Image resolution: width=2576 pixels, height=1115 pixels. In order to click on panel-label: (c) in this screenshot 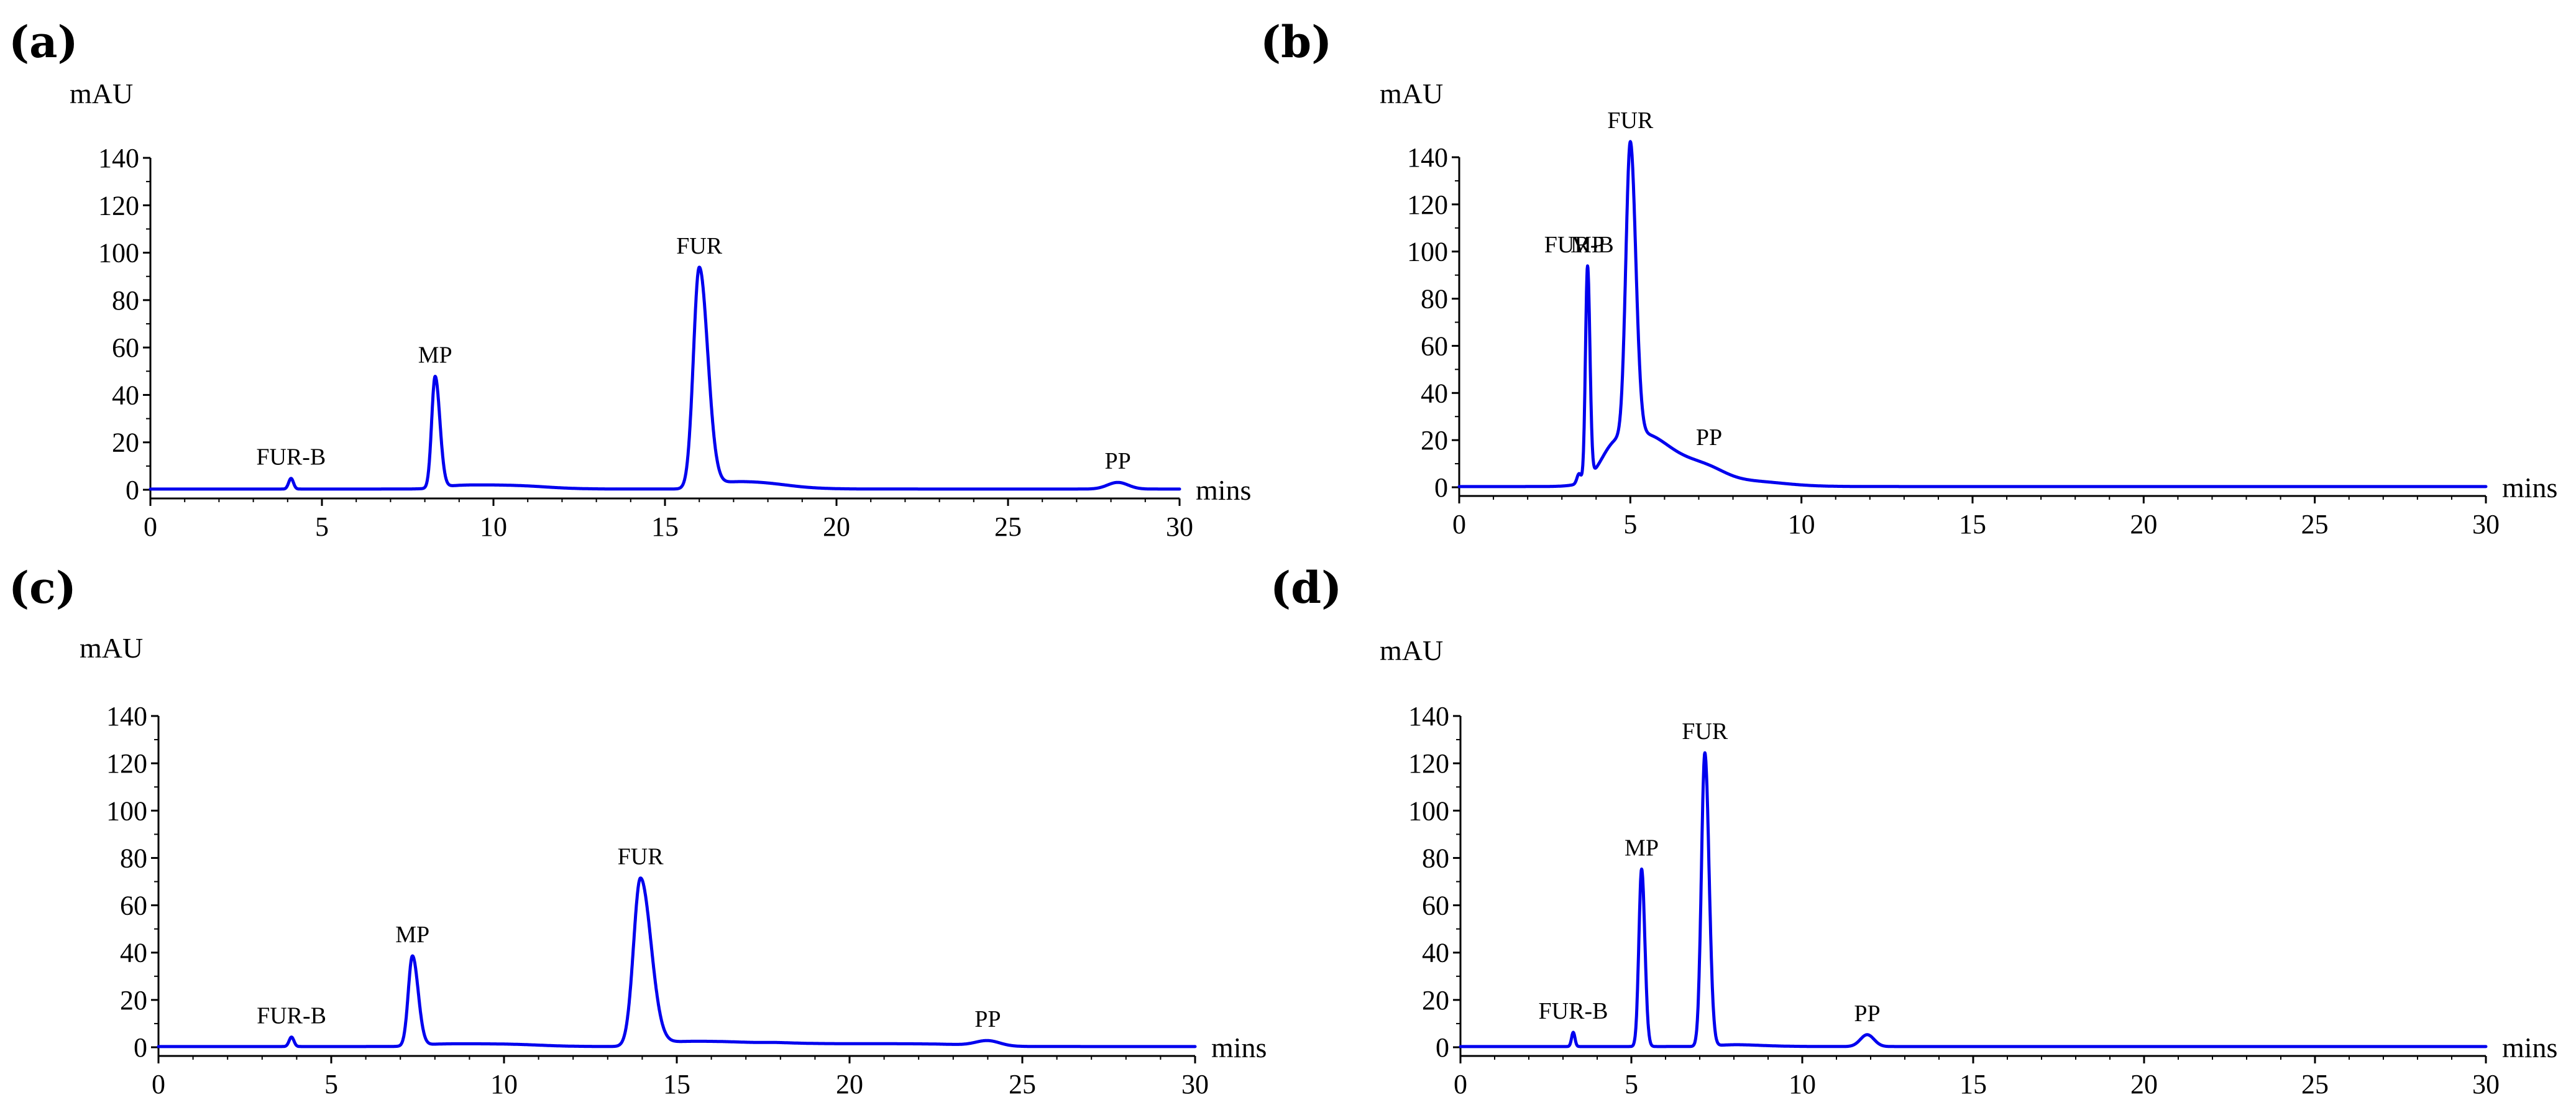, I will do `click(42, 587)`.